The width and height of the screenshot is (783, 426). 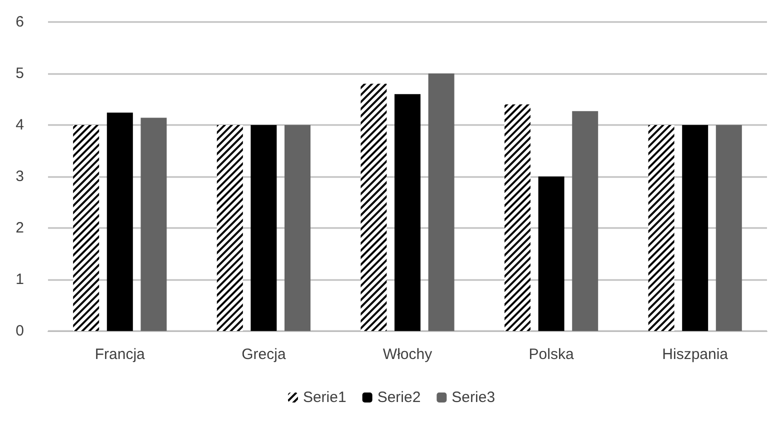 I want to click on x-tick-label: Włochy, so click(x=407, y=354).